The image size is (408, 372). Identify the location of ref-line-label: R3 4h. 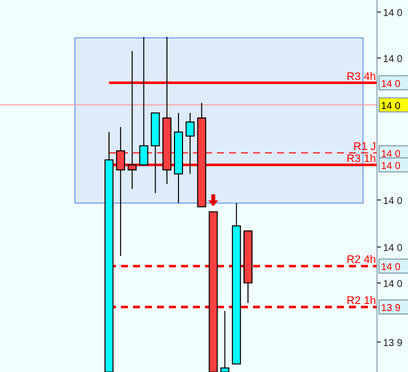
(361, 76).